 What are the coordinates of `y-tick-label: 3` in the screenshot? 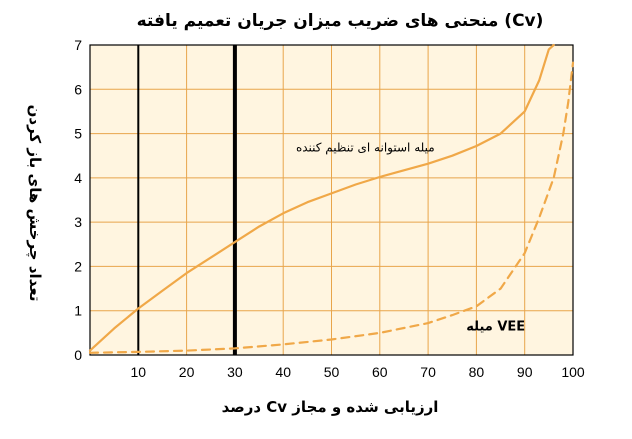 It's located at (78, 222).